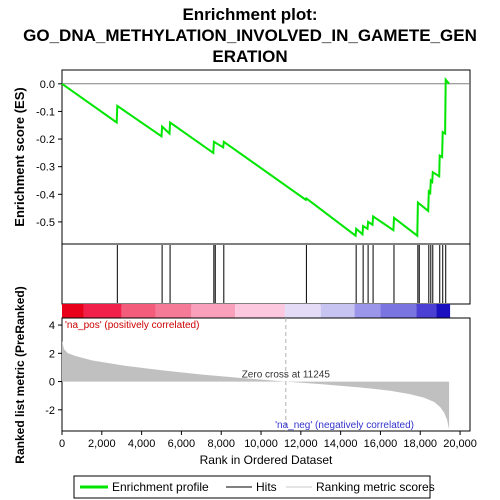  Describe the element at coordinates (301, 444) in the screenshot. I see `x-tick-label: 12,000` at that location.